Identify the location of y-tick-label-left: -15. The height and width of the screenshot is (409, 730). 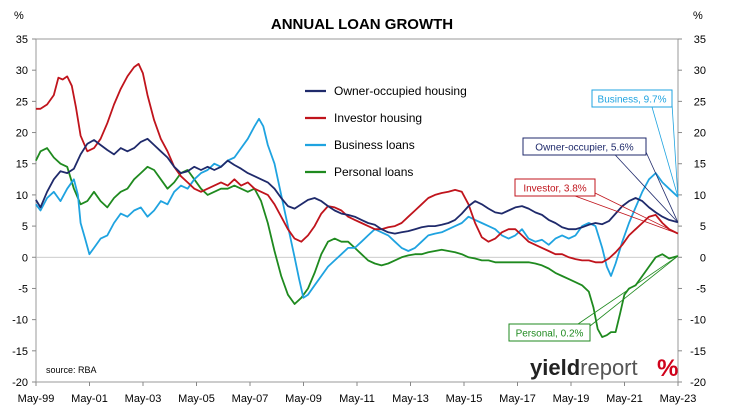
(20, 352).